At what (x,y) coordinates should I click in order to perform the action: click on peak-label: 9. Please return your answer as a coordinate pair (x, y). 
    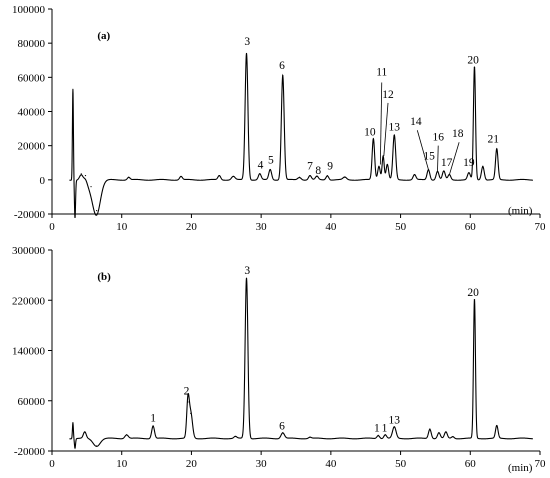
    Looking at the image, I should click on (330, 167).